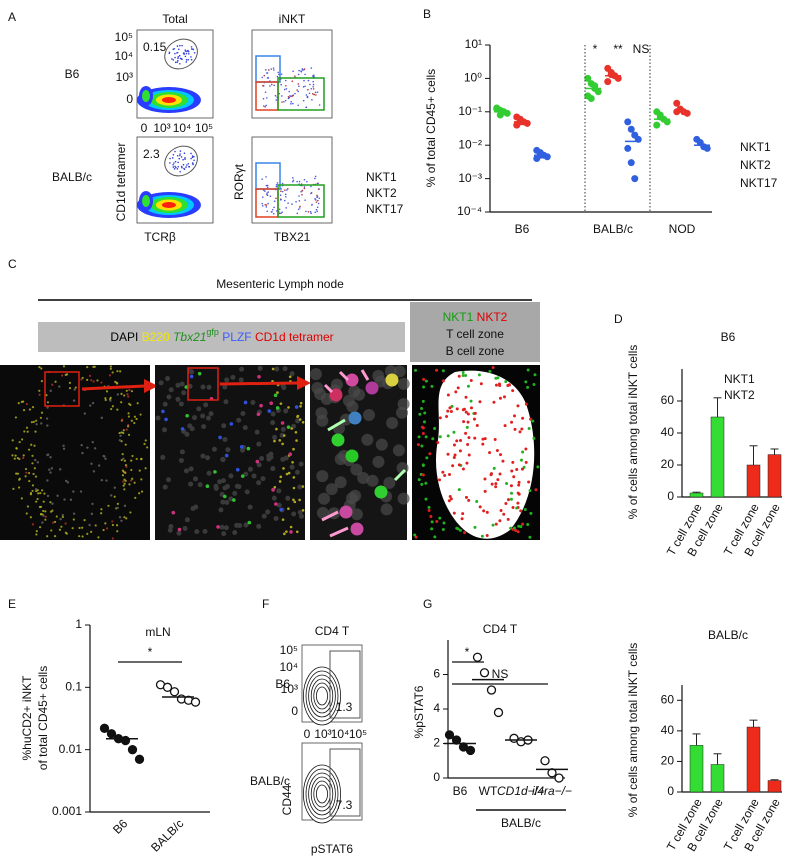 The height and width of the screenshot is (864, 800). What do you see at coordinates (475, 317) in the screenshot?
I see `zone-key-cells: NKT1 NKT2` at bounding box center [475, 317].